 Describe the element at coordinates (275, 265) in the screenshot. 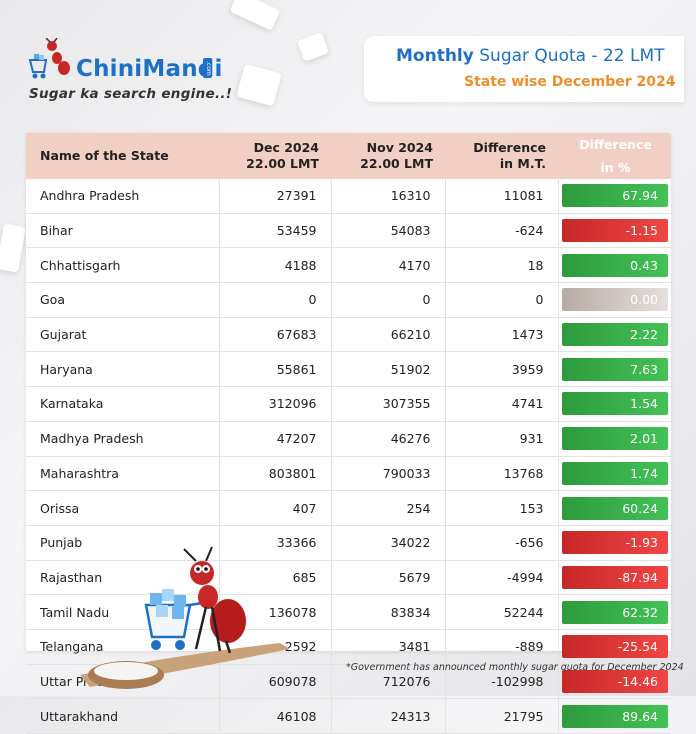

I see `dec-2024-cell: 4188` at that location.